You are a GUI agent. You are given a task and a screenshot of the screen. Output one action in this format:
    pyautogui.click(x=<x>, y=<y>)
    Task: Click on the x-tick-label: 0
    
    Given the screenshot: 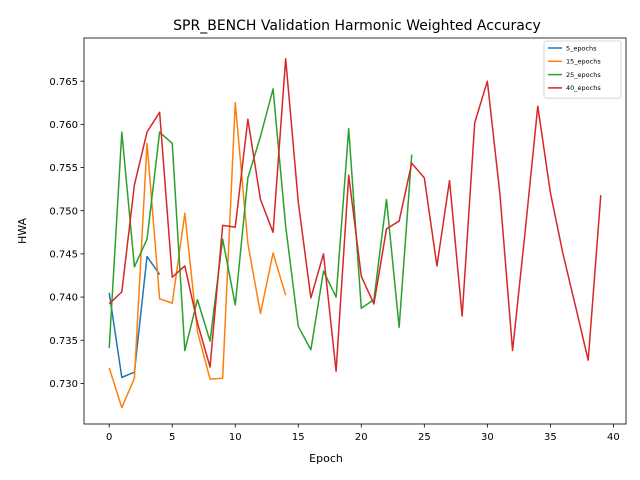 What is the action you would take?
    pyautogui.click(x=109, y=437)
    